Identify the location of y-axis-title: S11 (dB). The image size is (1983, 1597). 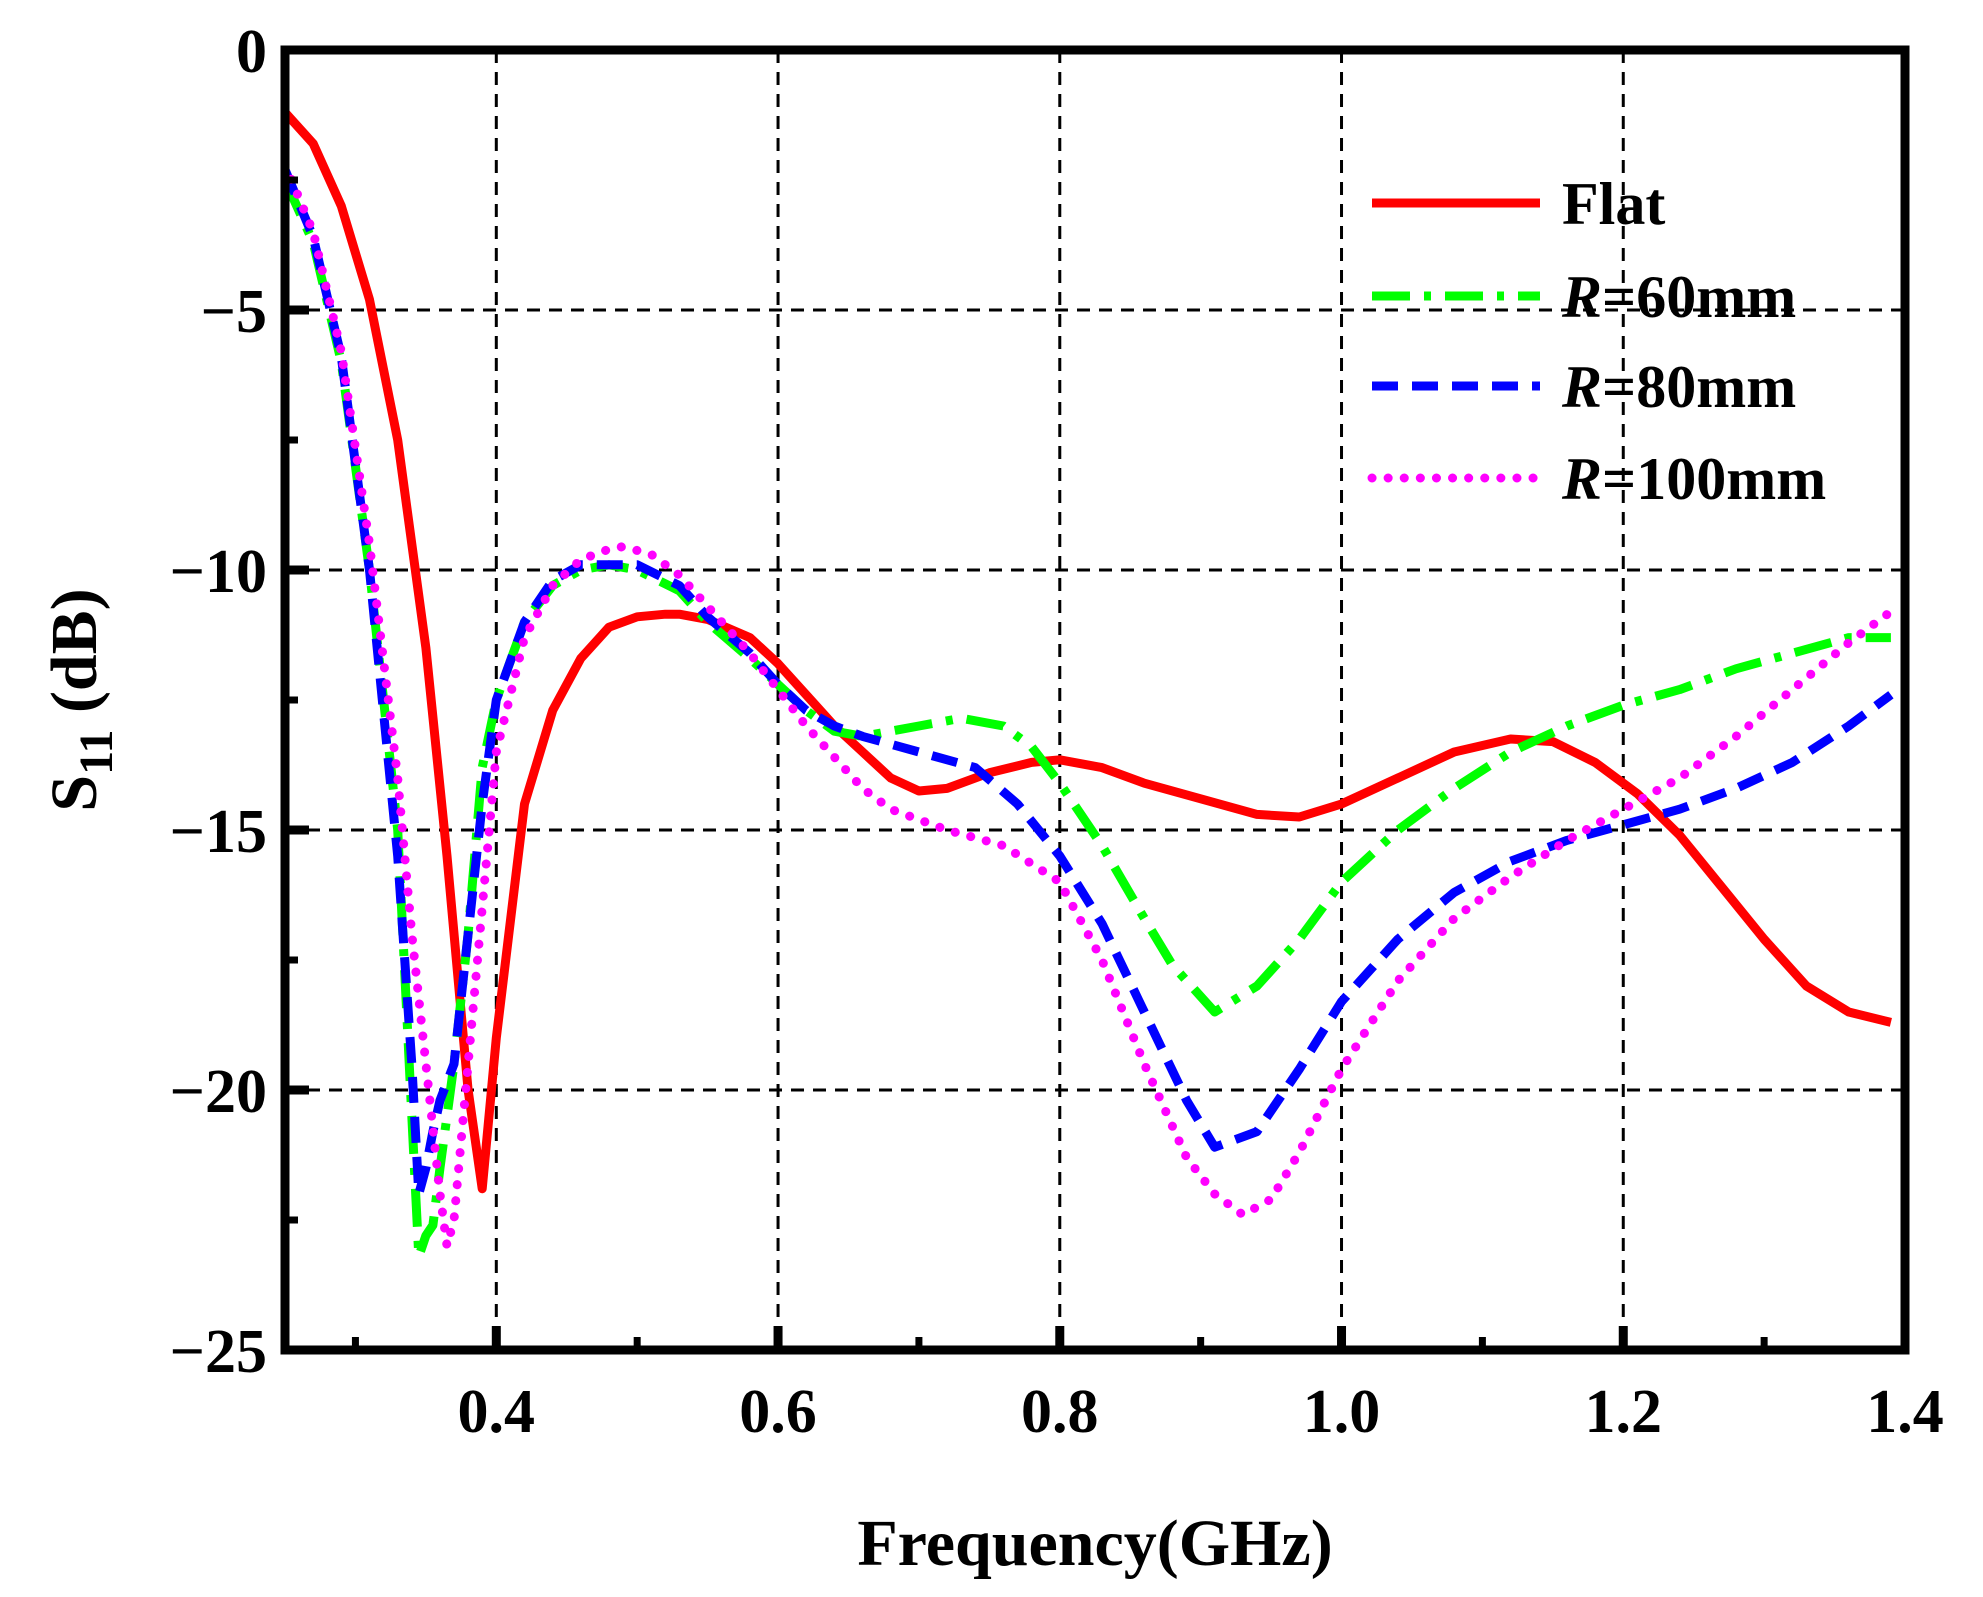
(80, 699).